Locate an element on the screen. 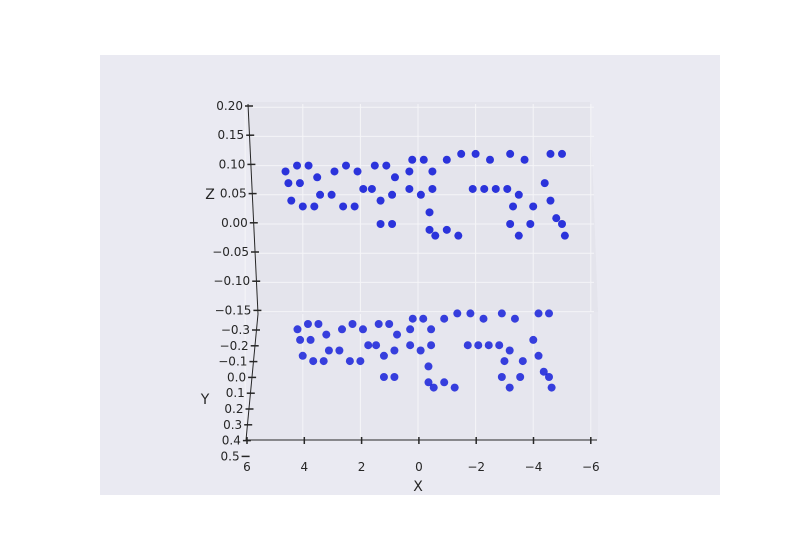 The image size is (800, 550). z-tick-label: 0.00 is located at coordinates (234, 223).